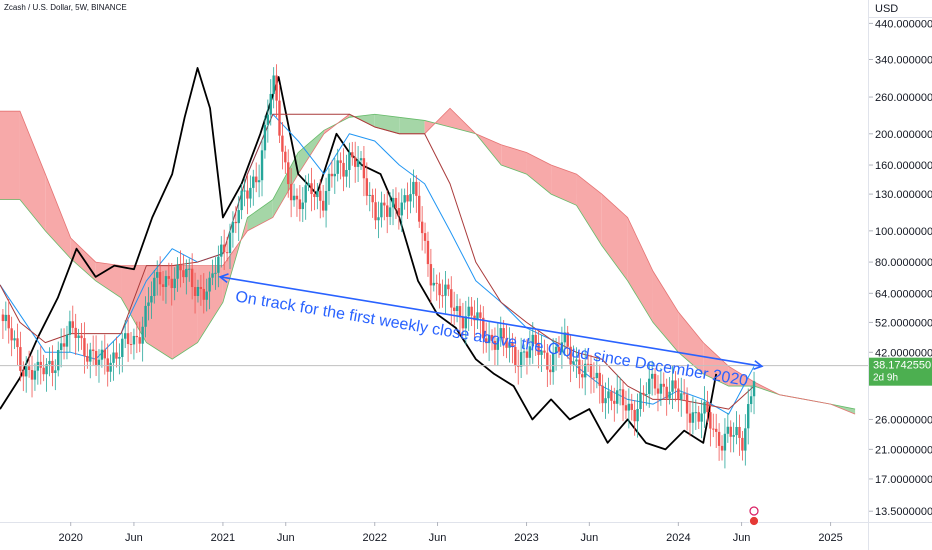 This screenshot has width=932, height=550. What do you see at coordinates (450, 533) in the screenshot?
I see `time-axis-ticks: 2020 Jun 2021 Jun 2022 Jun 2023 Jun 2024 Jun 2025` at bounding box center [450, 533].